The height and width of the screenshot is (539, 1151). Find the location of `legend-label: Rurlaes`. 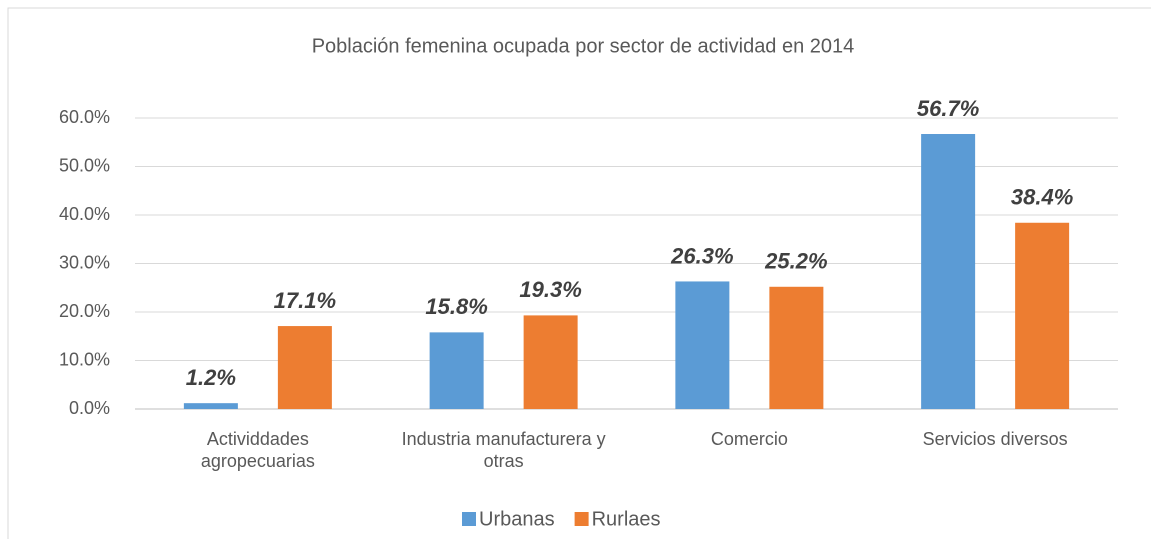

legend-label: Rurlaes is located at coordinates (626, 519).